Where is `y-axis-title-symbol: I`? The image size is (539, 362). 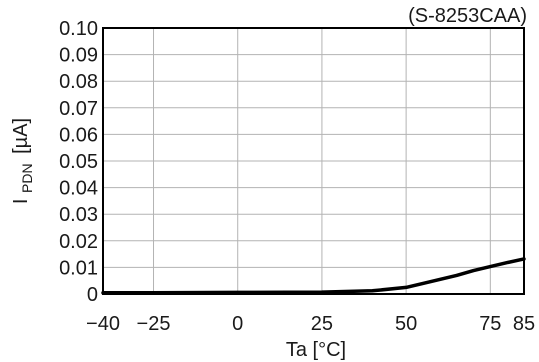
y-axis-title-symbol: I is located at coordinates (21, 202).